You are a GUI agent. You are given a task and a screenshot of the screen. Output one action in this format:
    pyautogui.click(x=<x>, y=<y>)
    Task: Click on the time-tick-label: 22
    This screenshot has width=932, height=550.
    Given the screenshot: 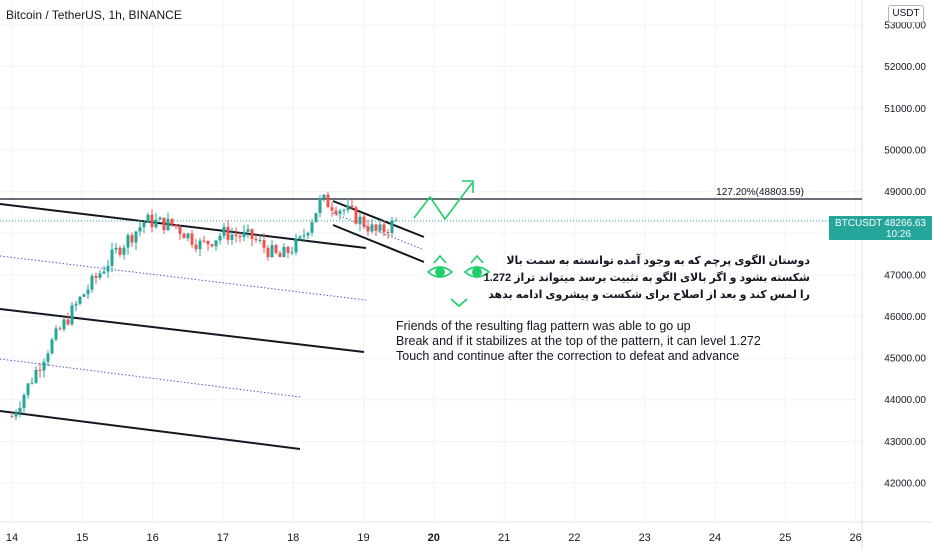 What is the action you would take?
    pyautogui.click(x=574, y=538)
    